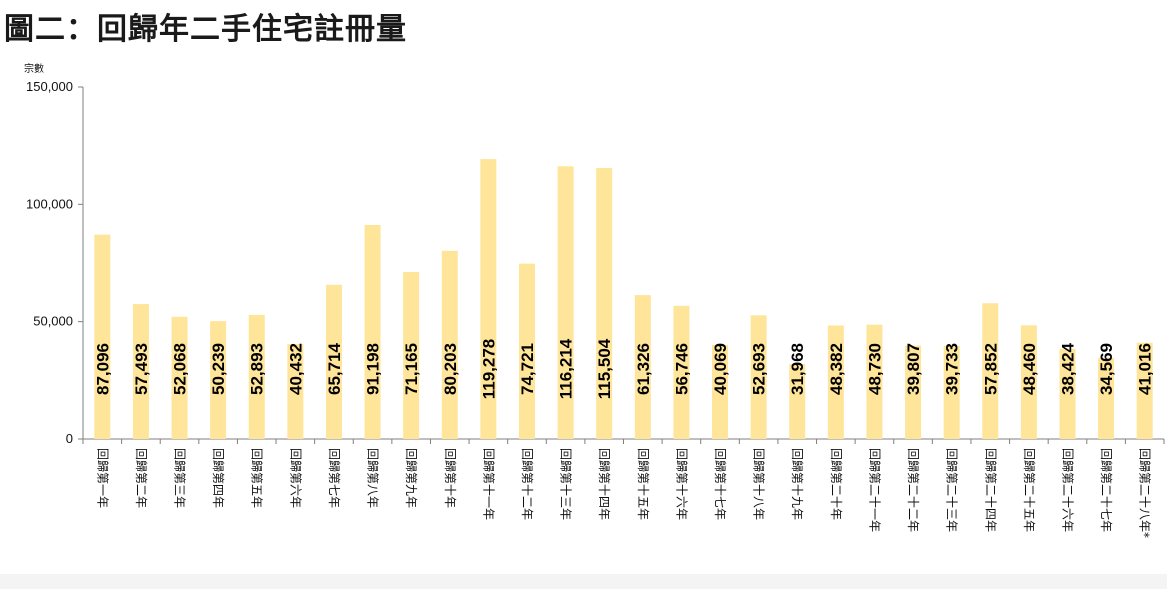 This screenshot has height=589, width=1167. Describe the element at coordinates (53, 321) in the screenshot. I see `y-tick-label: 50,000` at that location.